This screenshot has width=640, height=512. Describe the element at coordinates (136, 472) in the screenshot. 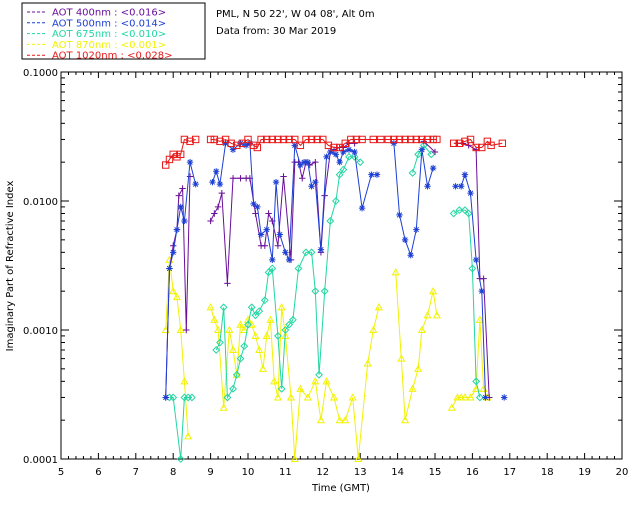

I see `x-tick-label: 7` at that location.